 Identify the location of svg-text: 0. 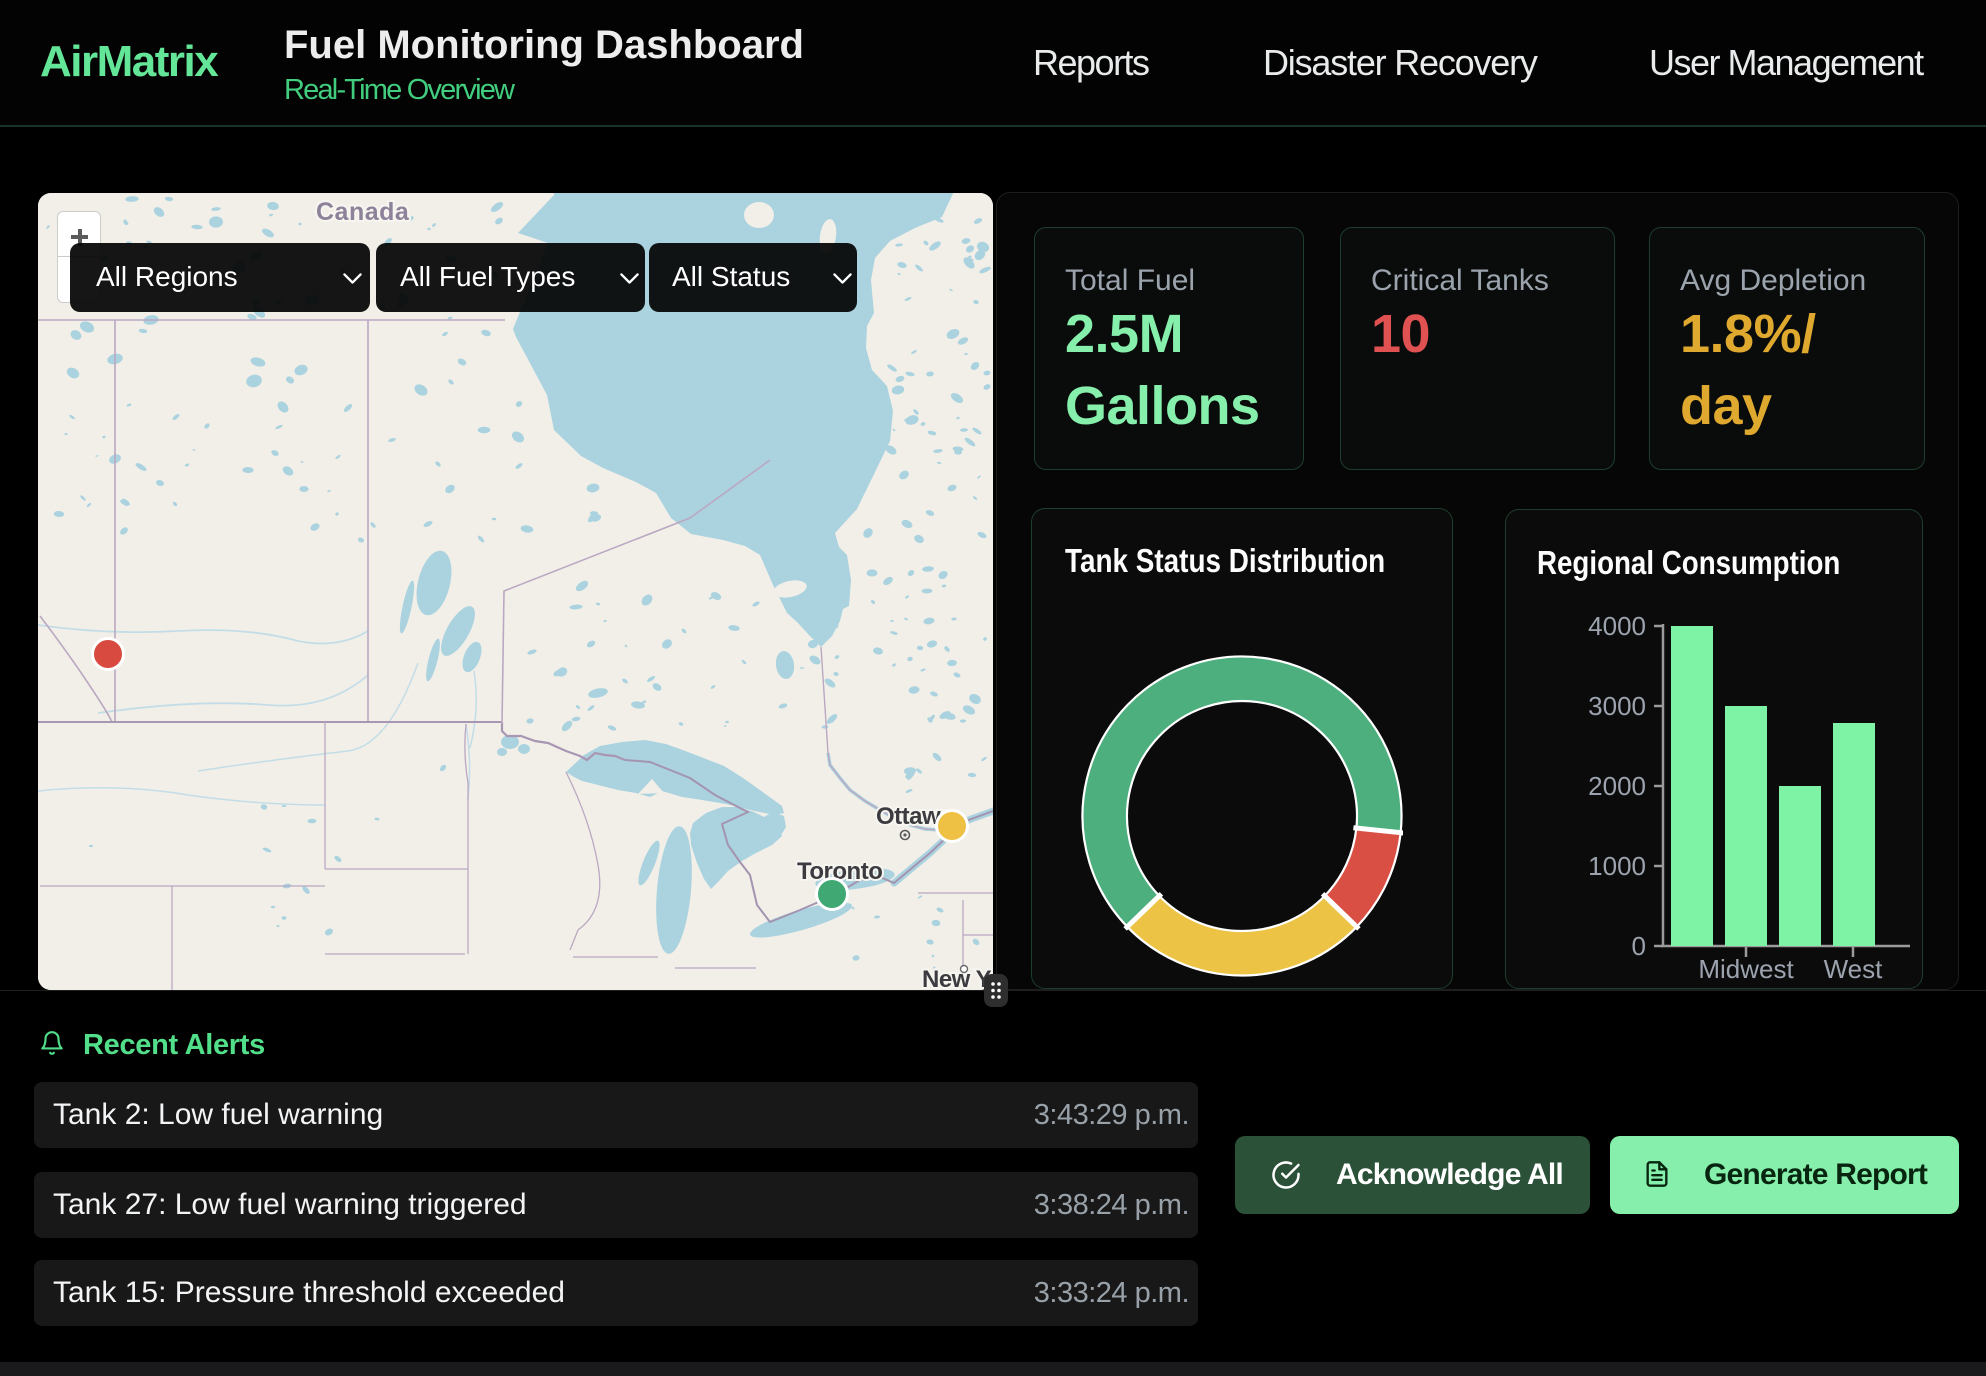
(1639, 946).